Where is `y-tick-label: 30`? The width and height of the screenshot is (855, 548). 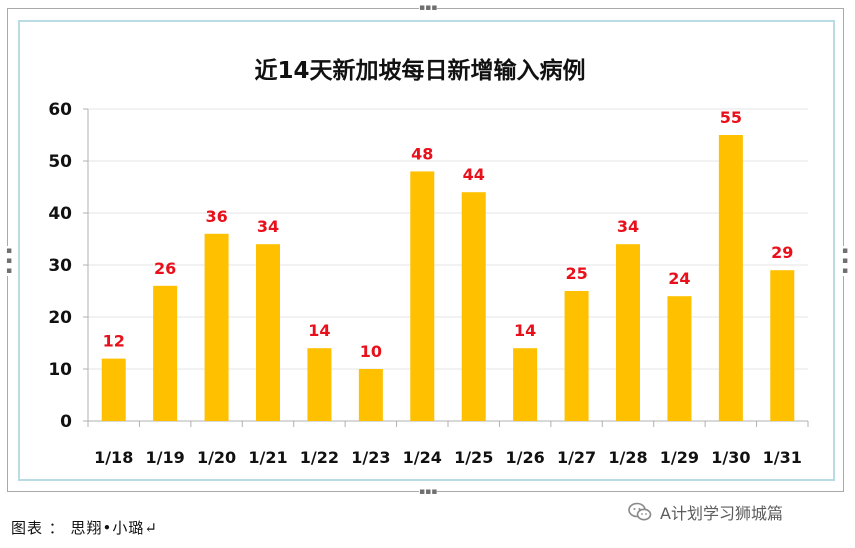
y-tick-label: 30 is located at coordinates (60, 266).